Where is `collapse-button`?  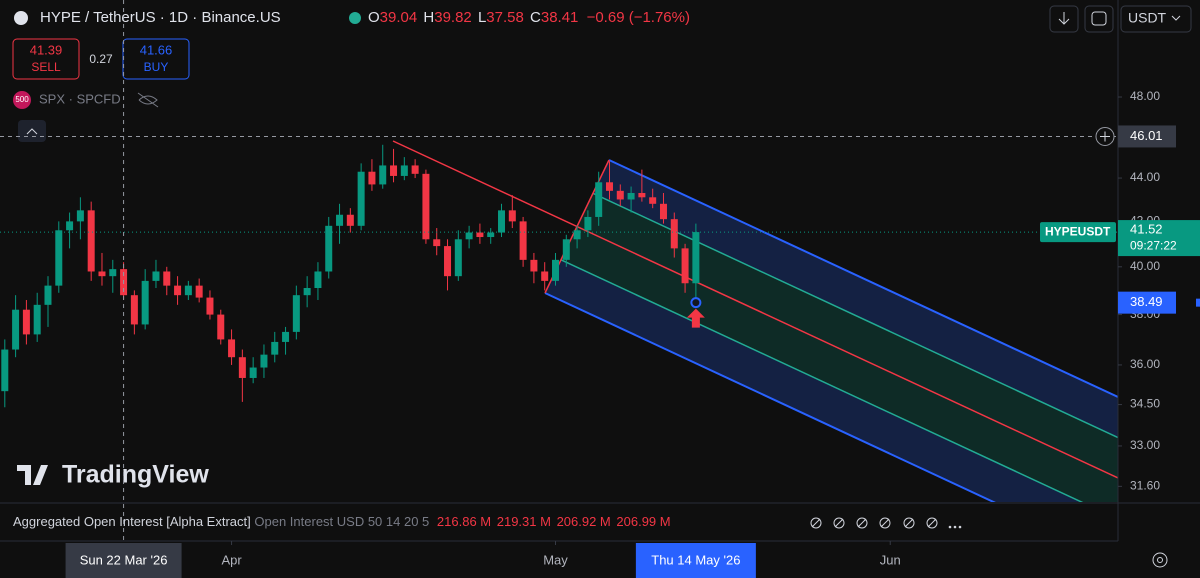
collapse-button is located at coordinates (32, 131).